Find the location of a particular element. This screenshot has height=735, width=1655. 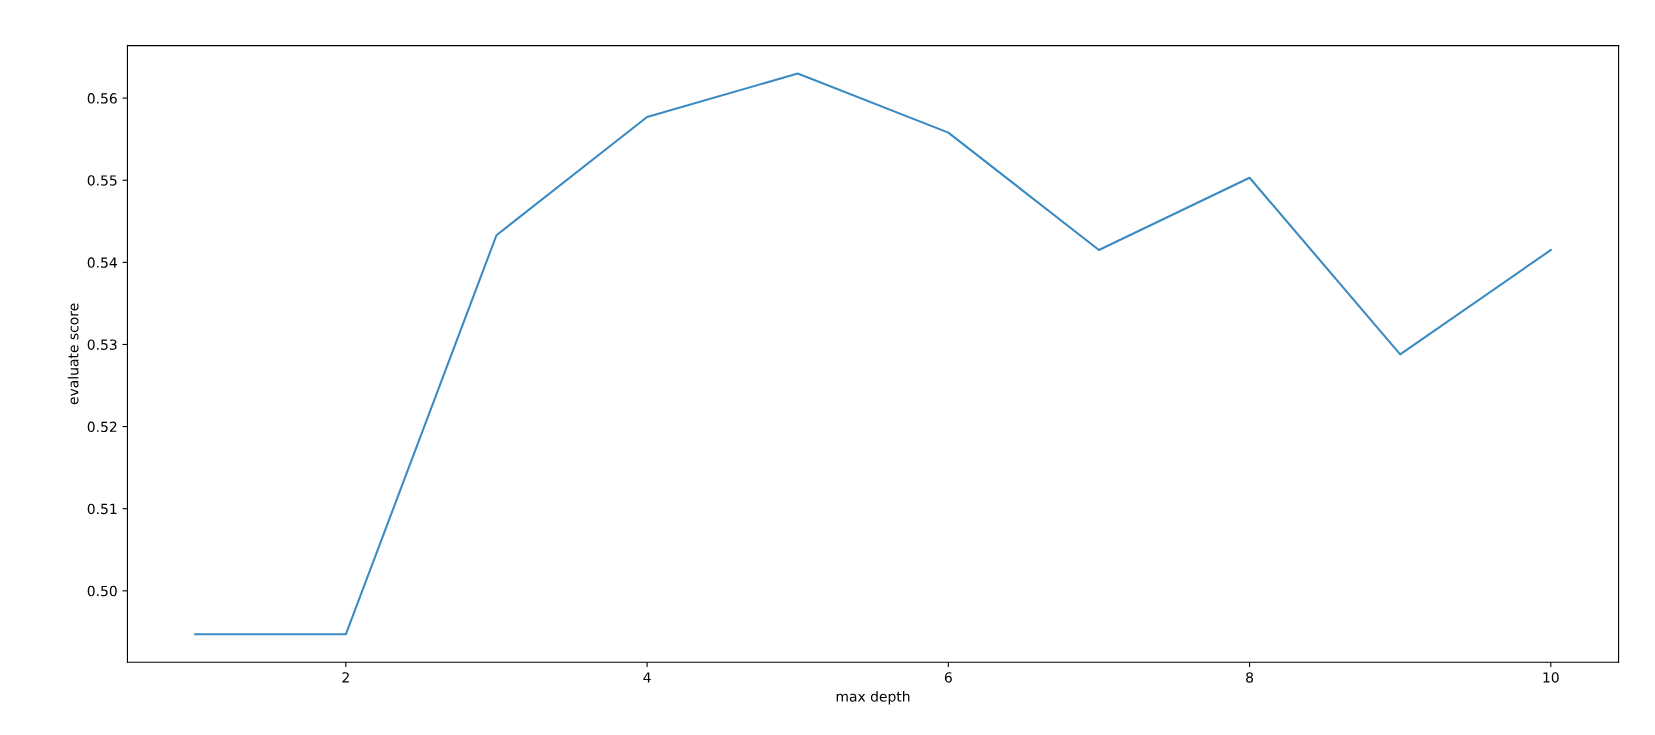

y-tick-label: 0.50 is located at coordinates (102, 591).